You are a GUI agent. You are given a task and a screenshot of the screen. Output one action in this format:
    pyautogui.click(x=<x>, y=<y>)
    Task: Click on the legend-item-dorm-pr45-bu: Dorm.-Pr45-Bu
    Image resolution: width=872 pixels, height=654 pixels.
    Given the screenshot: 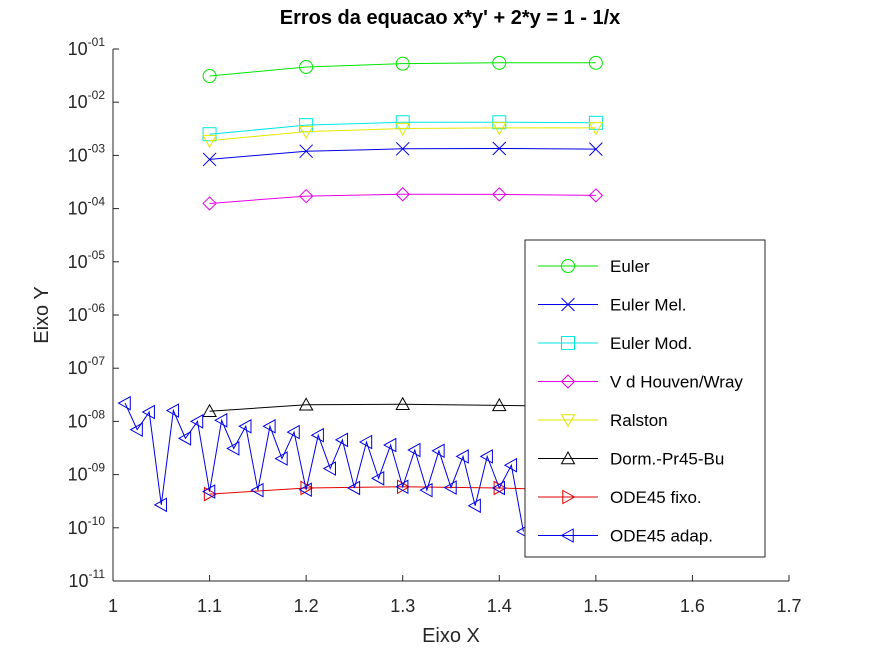 What is the action you would take?
    pyautogui.click(x=631, y=459)
    